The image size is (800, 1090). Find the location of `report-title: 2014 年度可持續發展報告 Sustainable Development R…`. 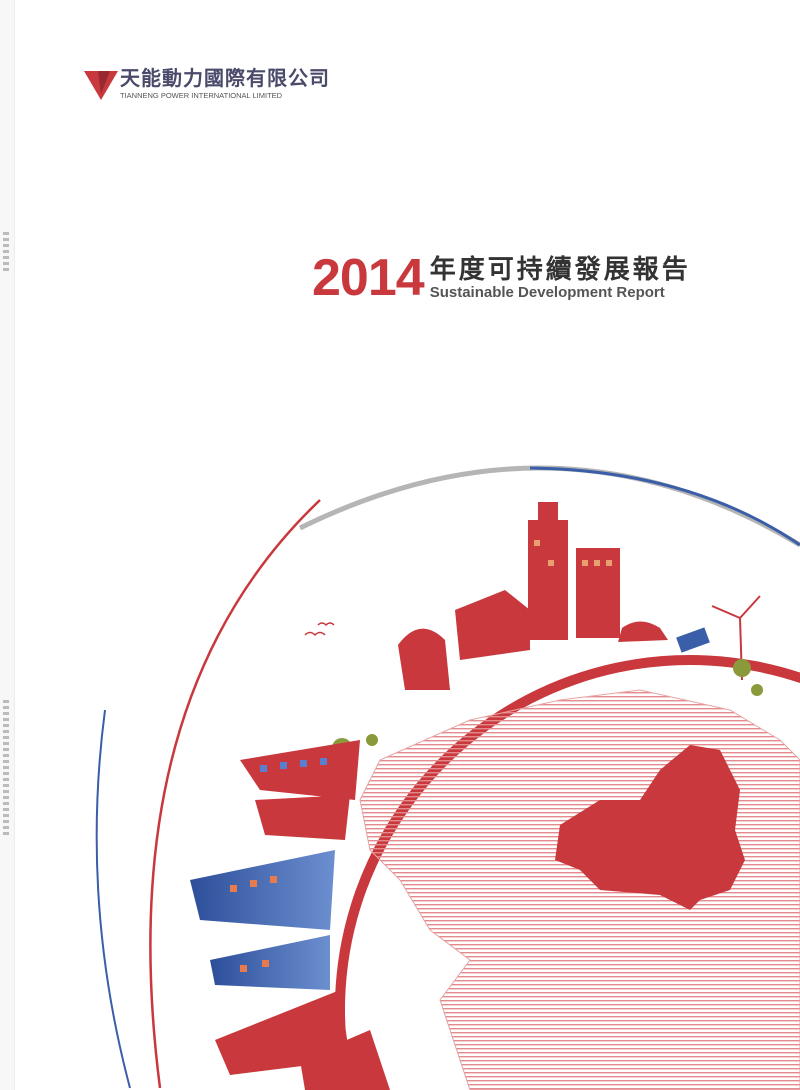

report-title: 2014 年度可持續發展報告 Sustainable Development R… is located at coordinates (501, 278).